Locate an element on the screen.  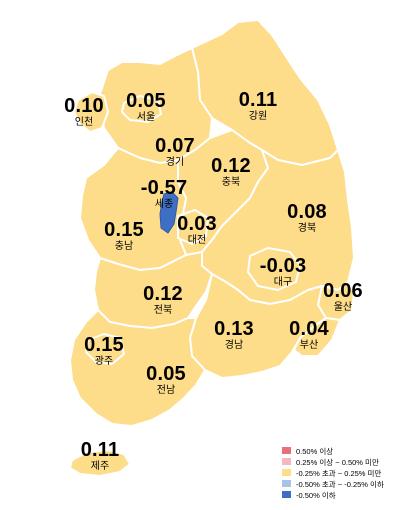
name-daegu: 대구 is located at coordinates (283, 282).